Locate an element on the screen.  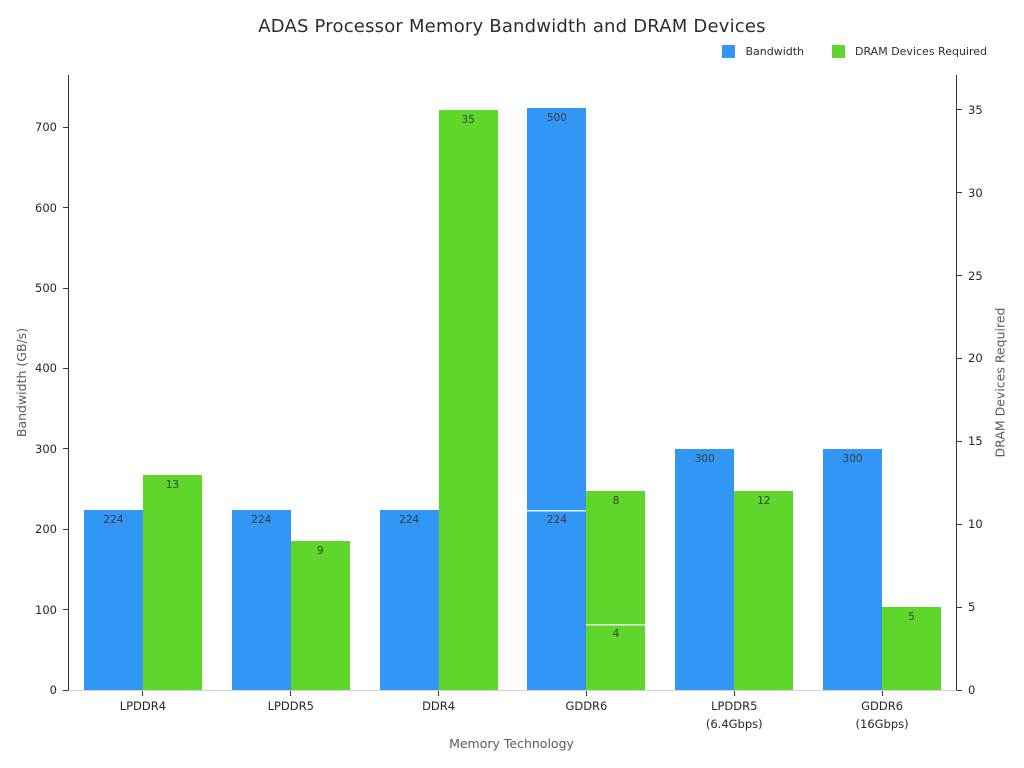
x-tick-mark-gddr6-16gbps is located at coordinates (882, 693).